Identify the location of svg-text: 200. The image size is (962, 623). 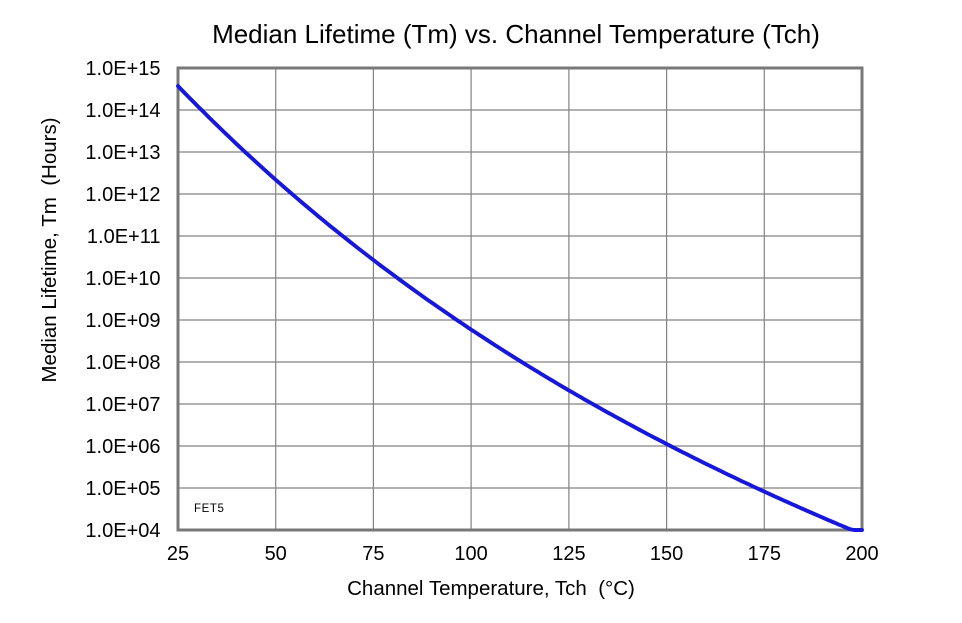
(861, 554).